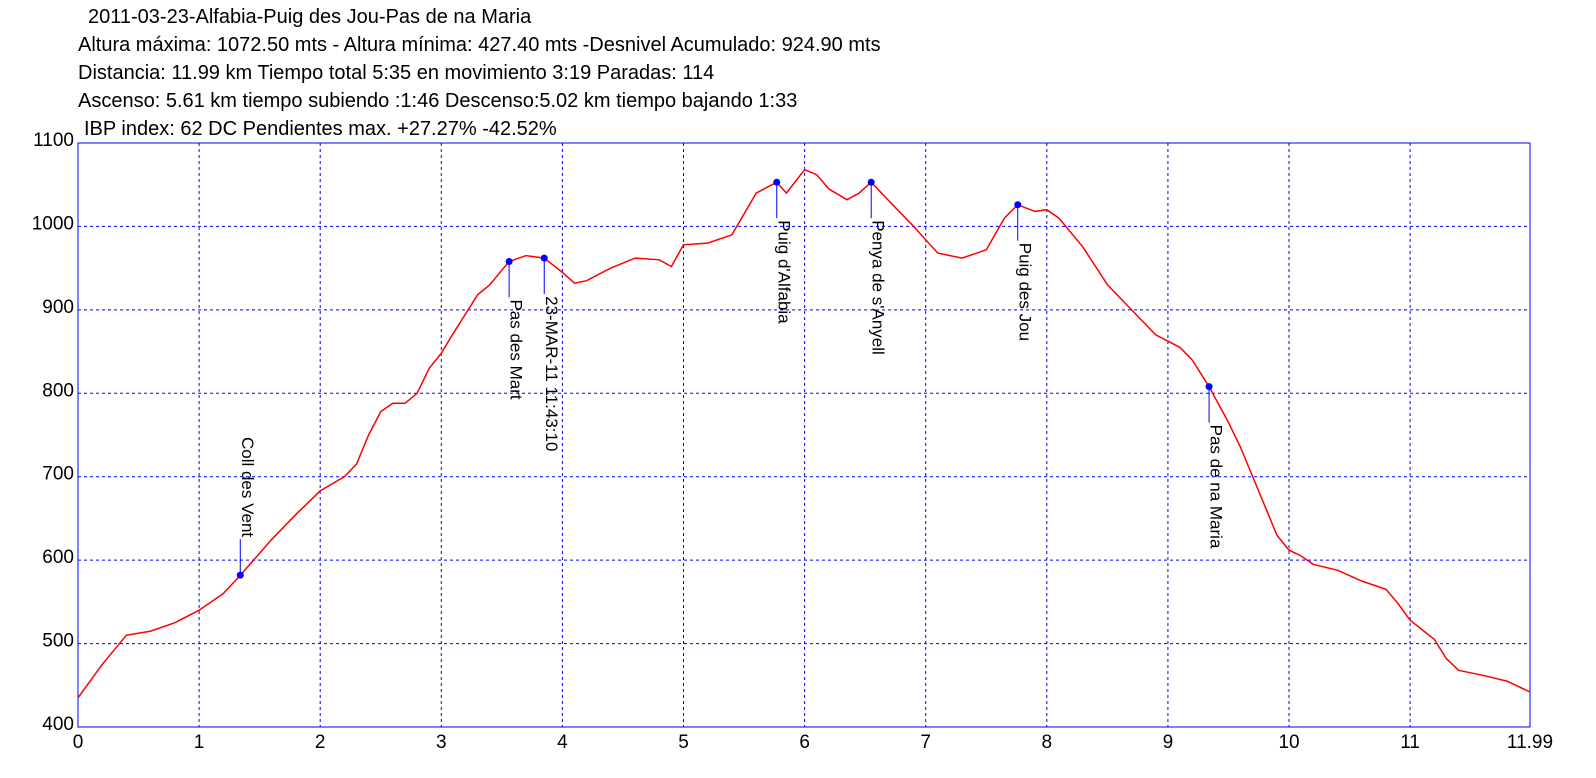 This screenshot has height=778, width=1596. I want to click on x-tick-label: 3, so click(441, 742).